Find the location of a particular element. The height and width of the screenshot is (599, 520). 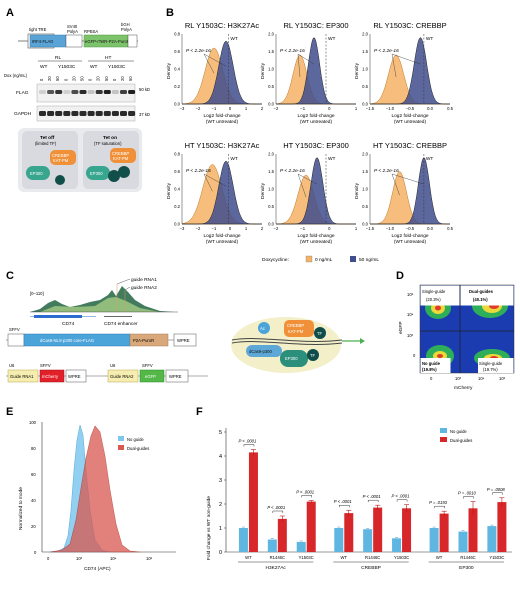

wpre-label-1: WPRE is located at coordinates (183, 340).